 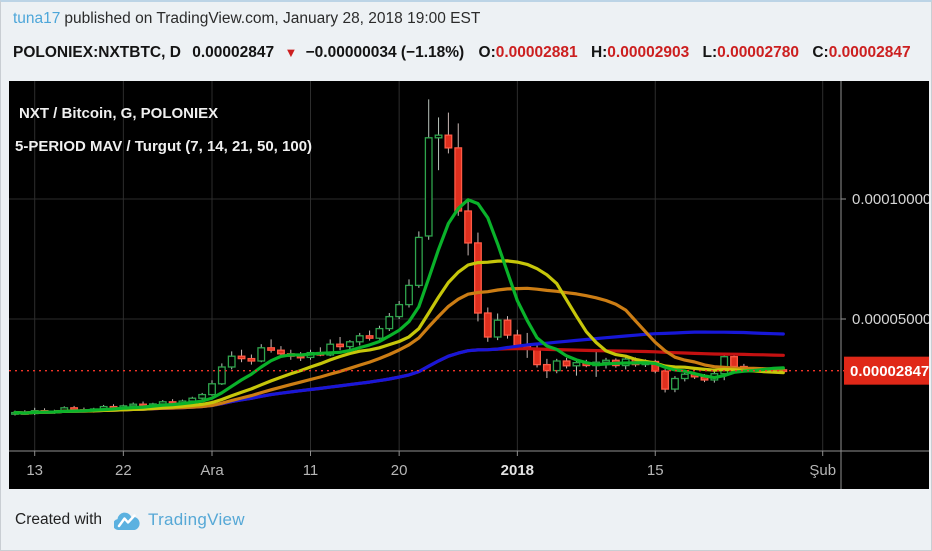 What do you see at coordinates (233, 52) in the screenshot?
I see `last-price: 0.00002847` at bounding box center [233, 52].